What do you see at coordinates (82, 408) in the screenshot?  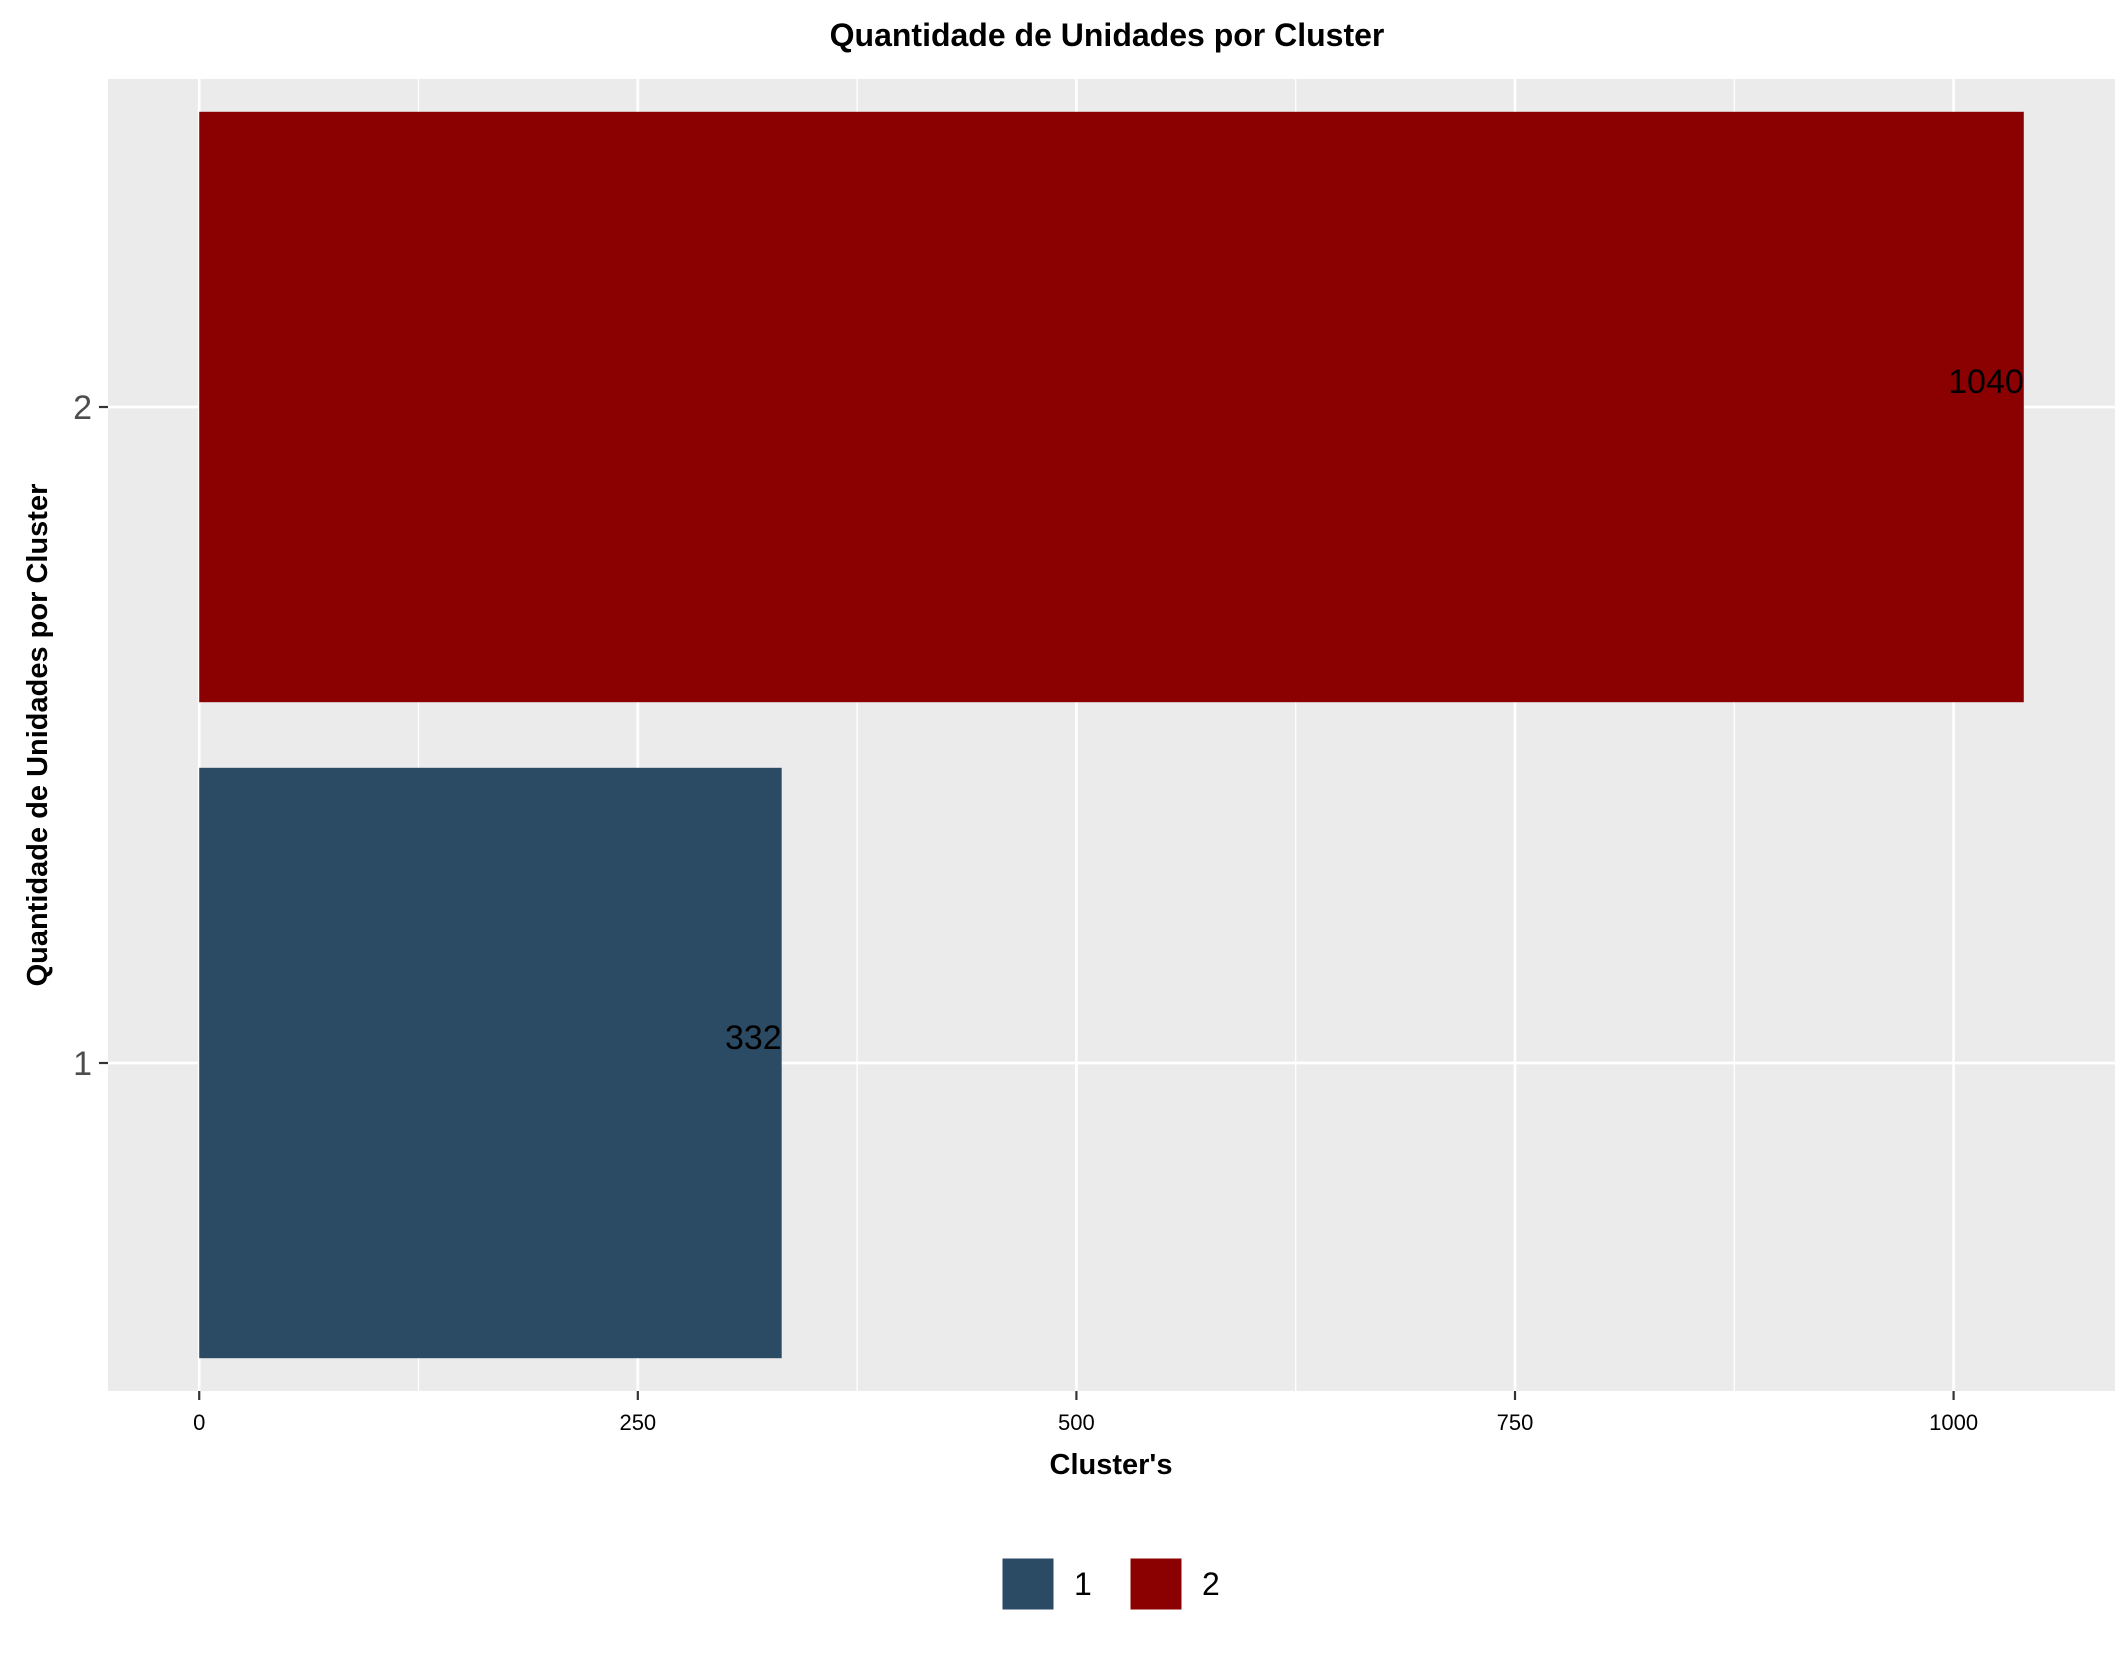 I see `y-tick-label: 2` at bounding box center [82, 408].